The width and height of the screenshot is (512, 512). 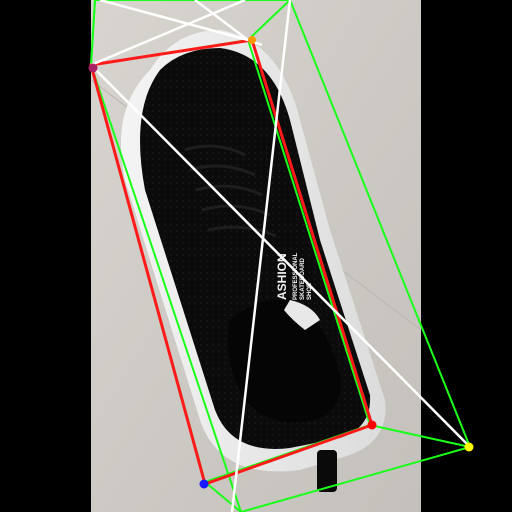 What do you see at coordinates (327, 471) in the screenshot?
I see `heel-pull-tab` at bounding box center [327, 471].